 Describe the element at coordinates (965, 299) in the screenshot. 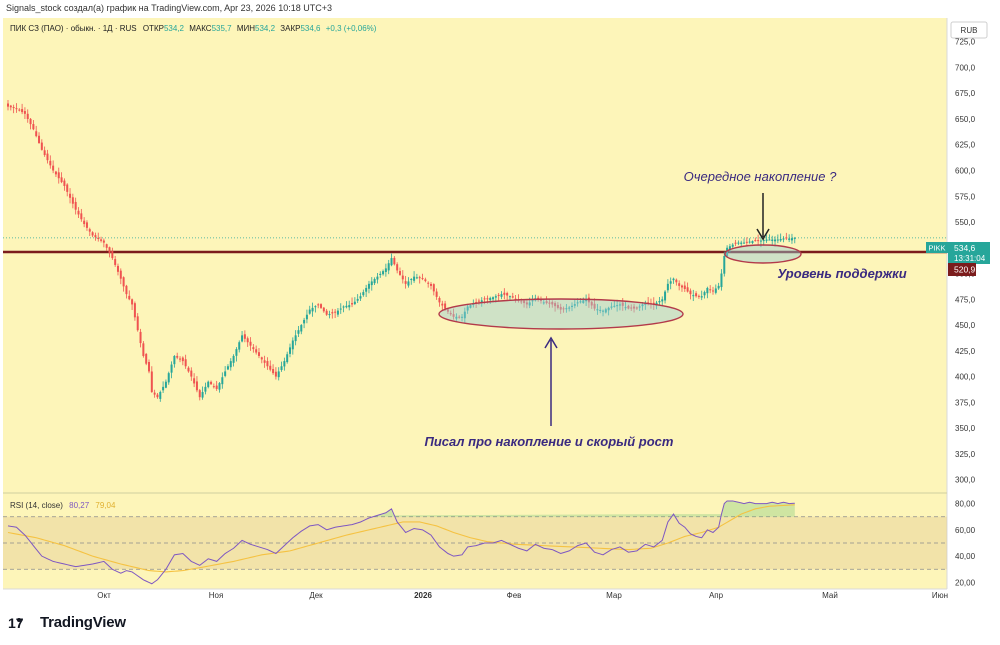

I see `price-tick-label: 475,0` at that location.